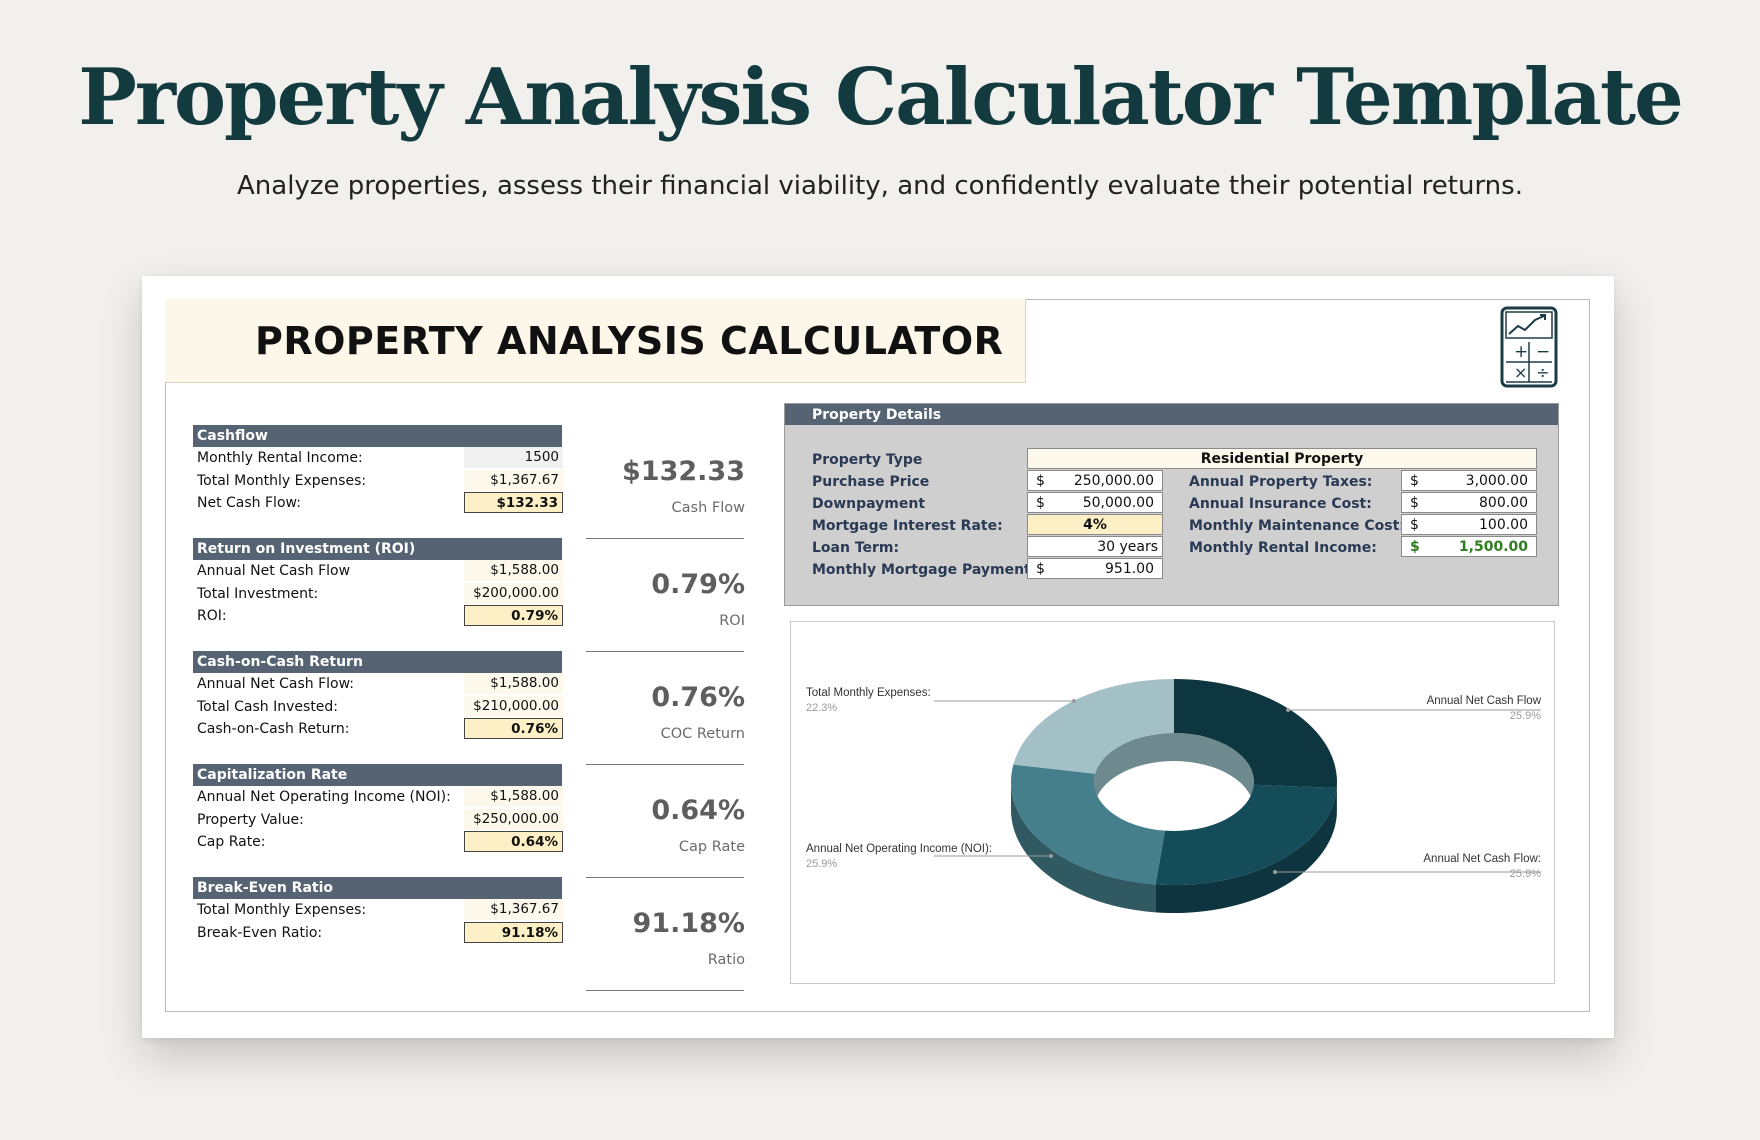 Image resolution: width=1760 pixels, height=1140 pixels. Describe the element at coordinates (666, 825) in the screenshot. I see `summary-cap-rate: 0.64% Cap Rate` at that location.